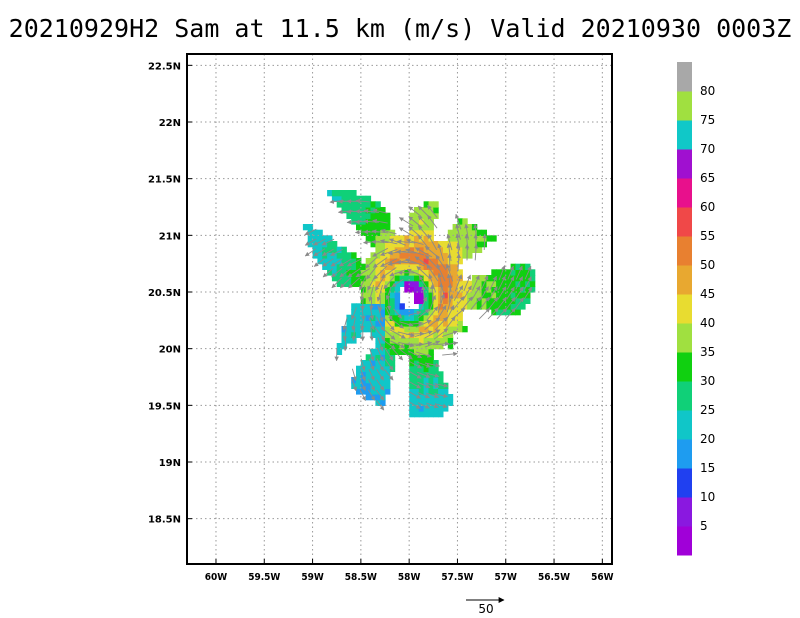  I want to click on x-axis: 60W 59.5W 59W 58.5W 58W 57.5W 57W 56.5W 56W, so click(409, 571).